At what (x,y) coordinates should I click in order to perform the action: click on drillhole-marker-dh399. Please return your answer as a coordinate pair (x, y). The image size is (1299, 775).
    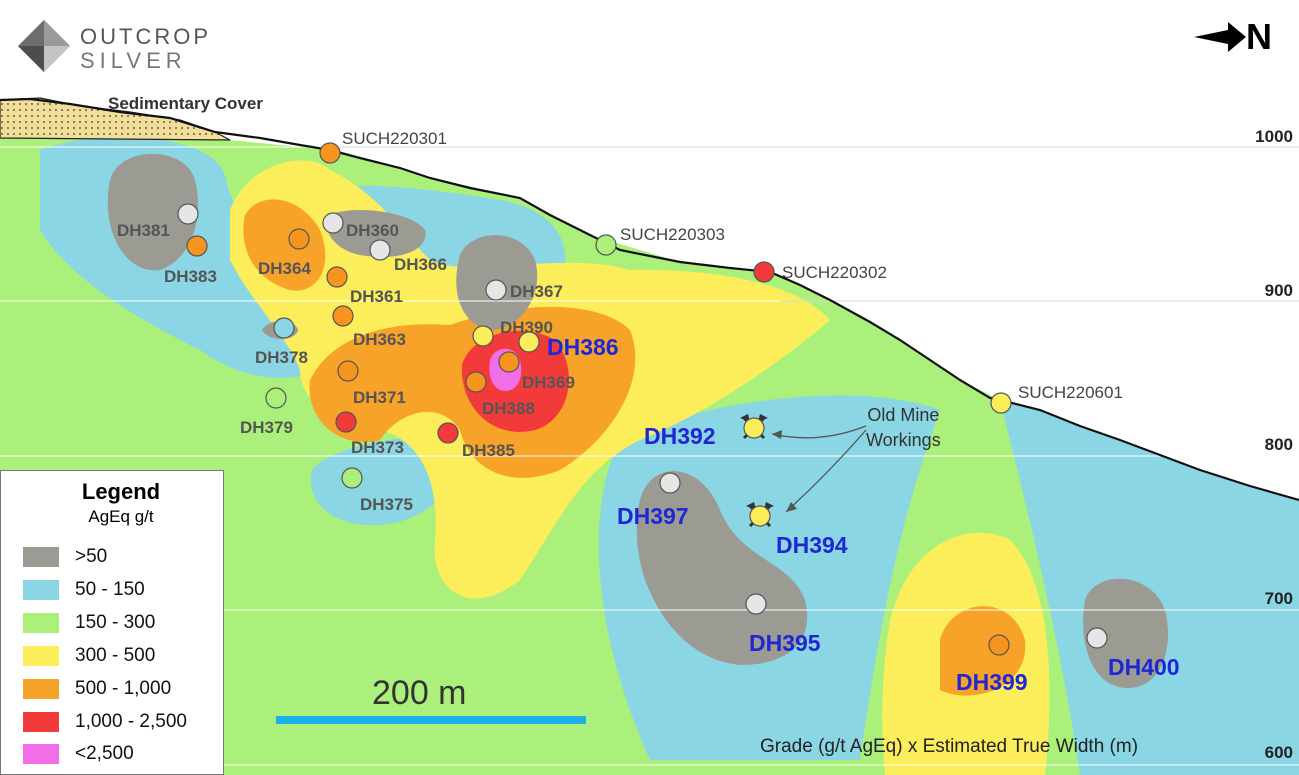
    Looking at the image, I should click on (999, 645).